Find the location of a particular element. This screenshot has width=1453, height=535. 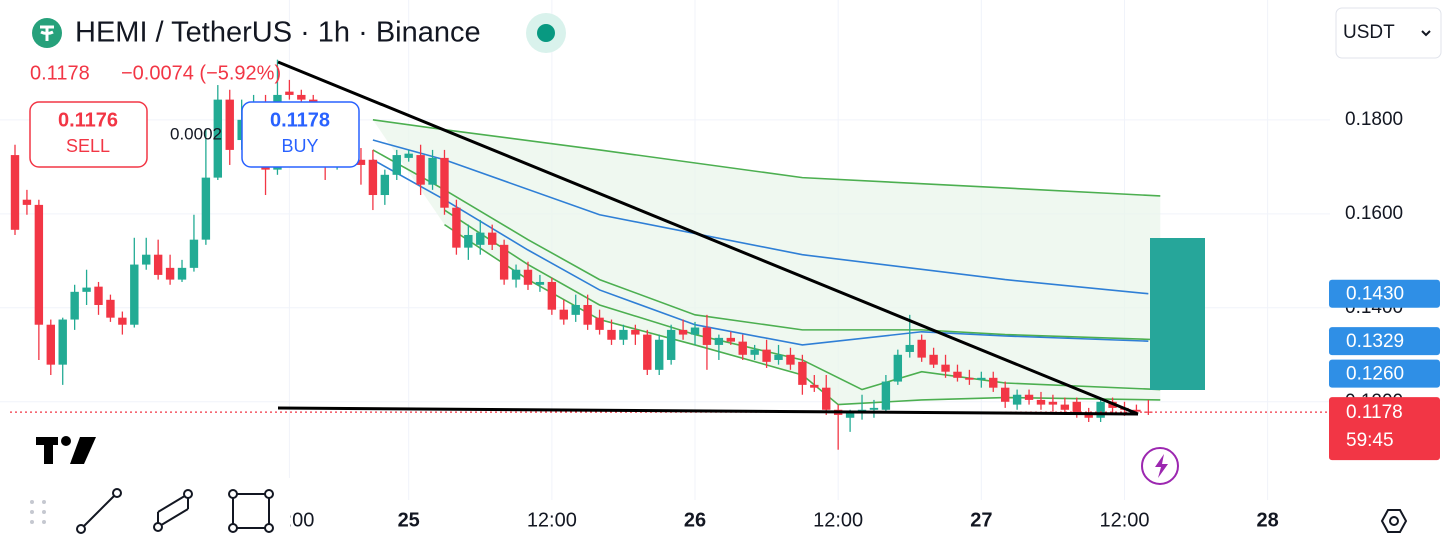

price-marker-label: 0.1329 is located at coordinates (1375, 341).